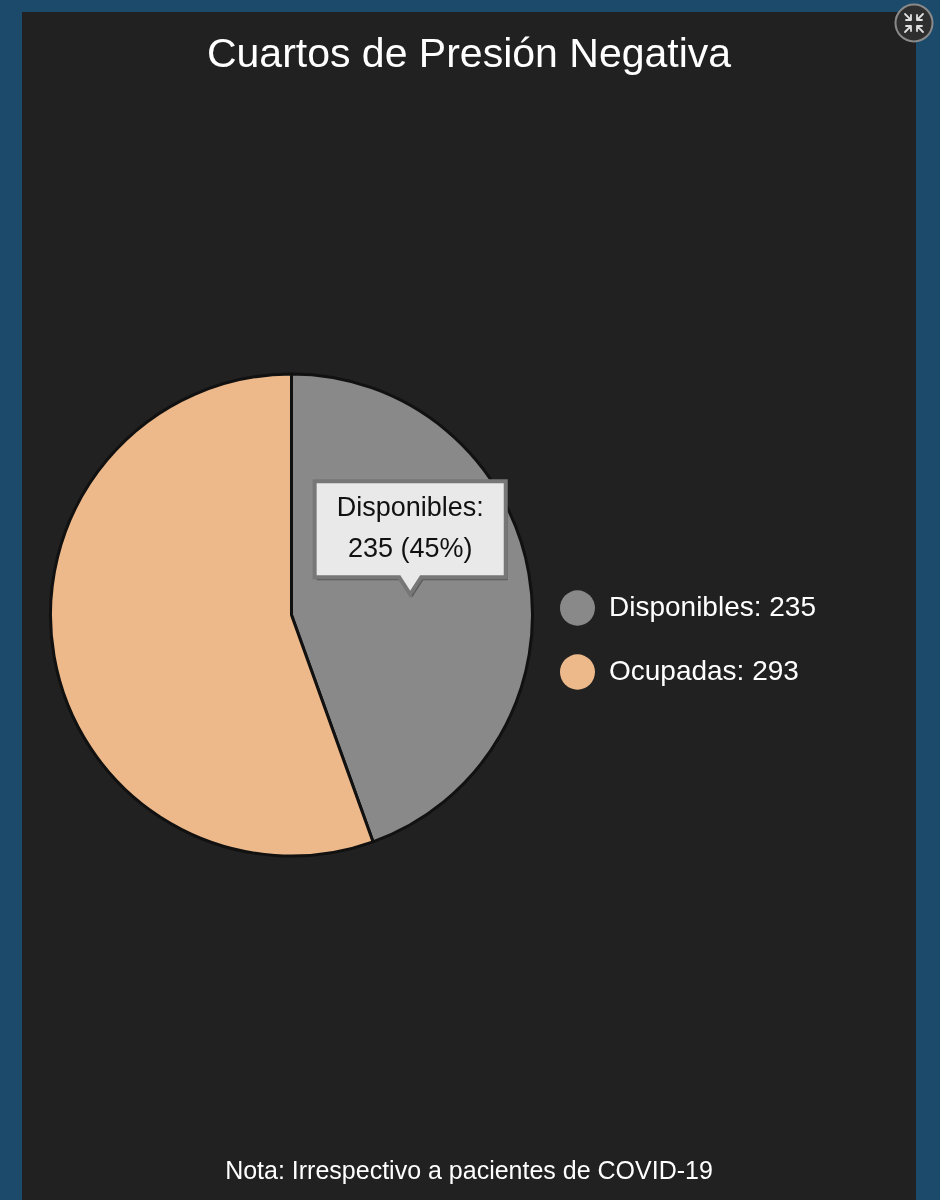 This screenshot has height=1200, width=940. What do you see at coordinates (410, 528) in the screenshot?
I see `text: Disponibles: 235 (45%)` at bounding box center [410, 528].